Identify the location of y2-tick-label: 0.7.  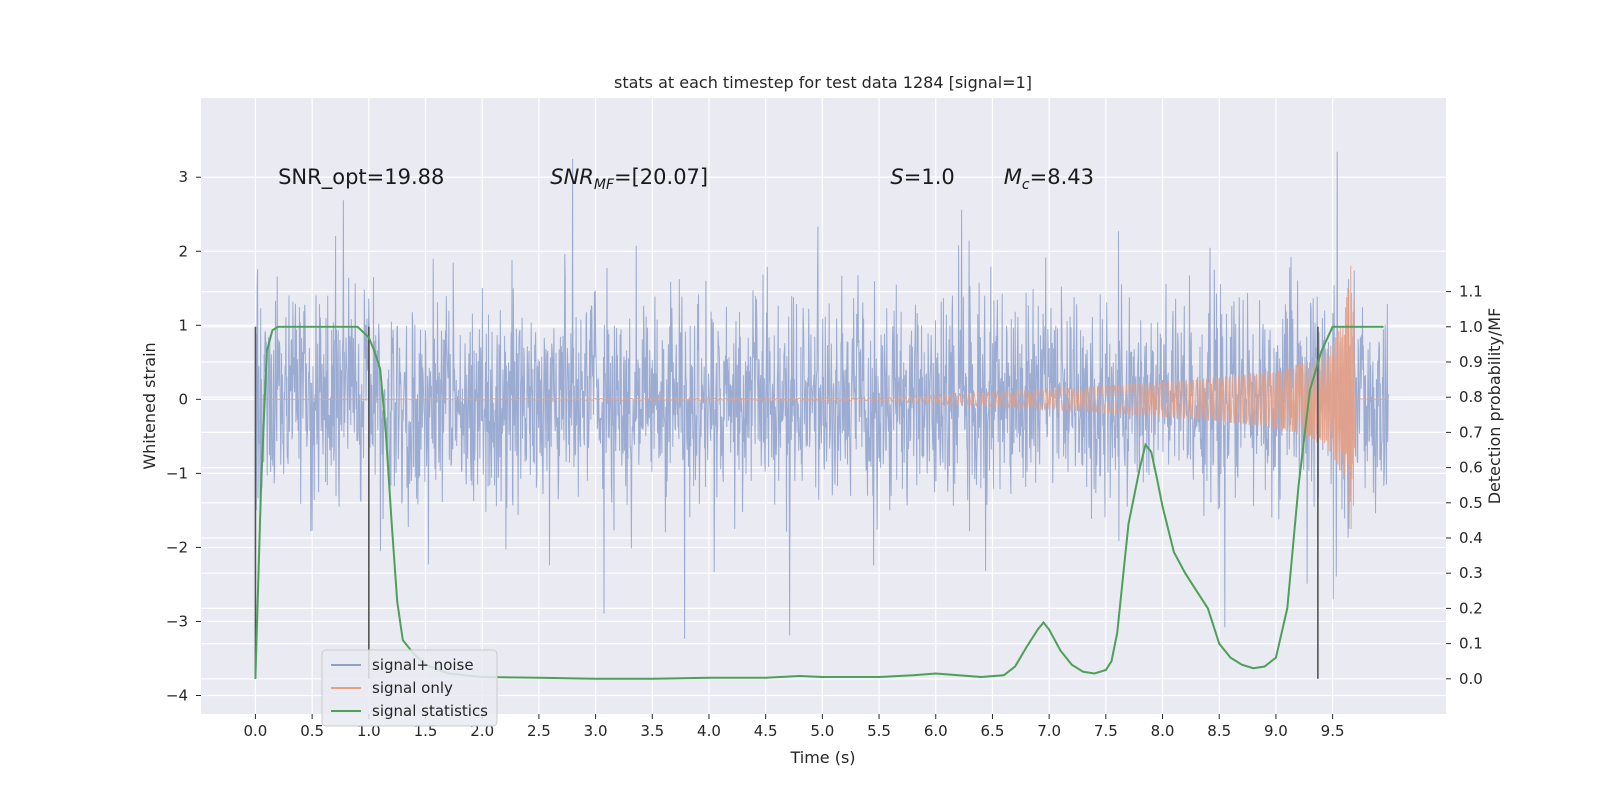
(1471, 432).